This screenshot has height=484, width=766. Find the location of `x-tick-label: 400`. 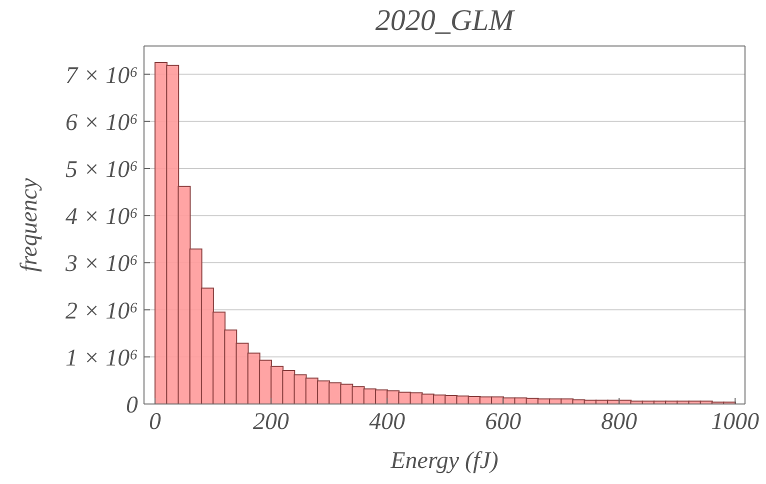

x-tick-label: 400 is located at coordinates (387, 422).